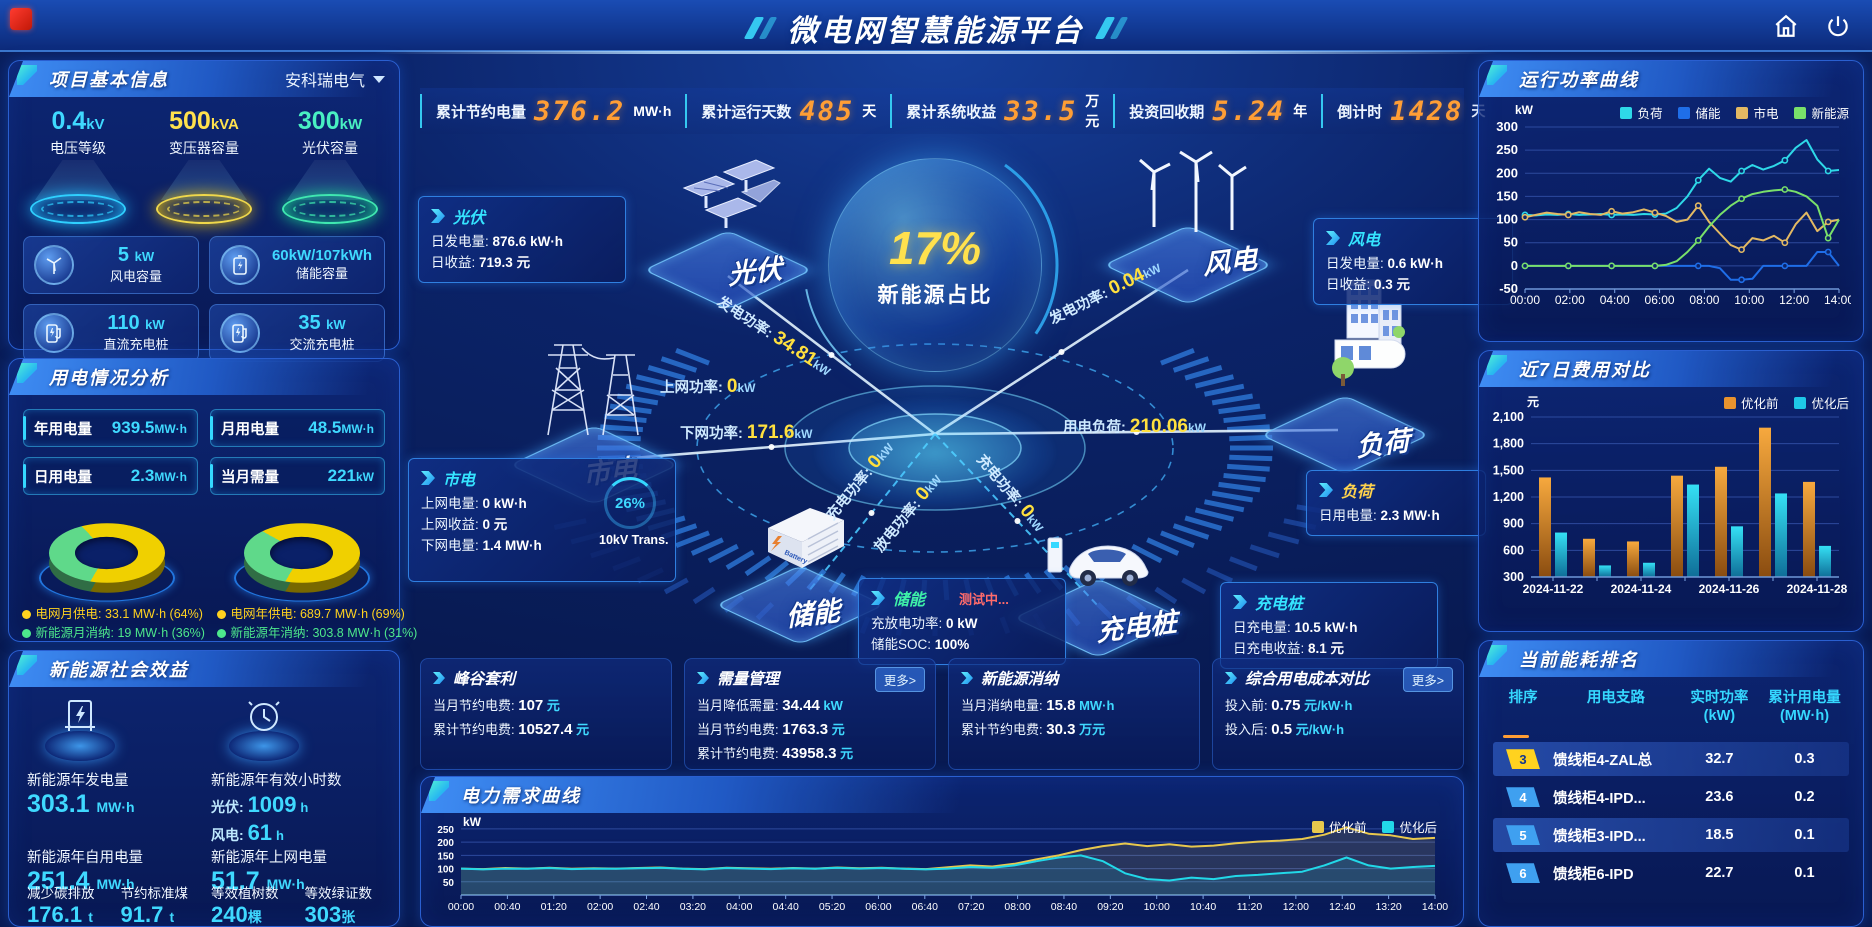 This screenshot has height=927, width=1872. Describe the element at coordinates (1757, 112) in the screenshot. I see `legend-item: 市电` at that location.